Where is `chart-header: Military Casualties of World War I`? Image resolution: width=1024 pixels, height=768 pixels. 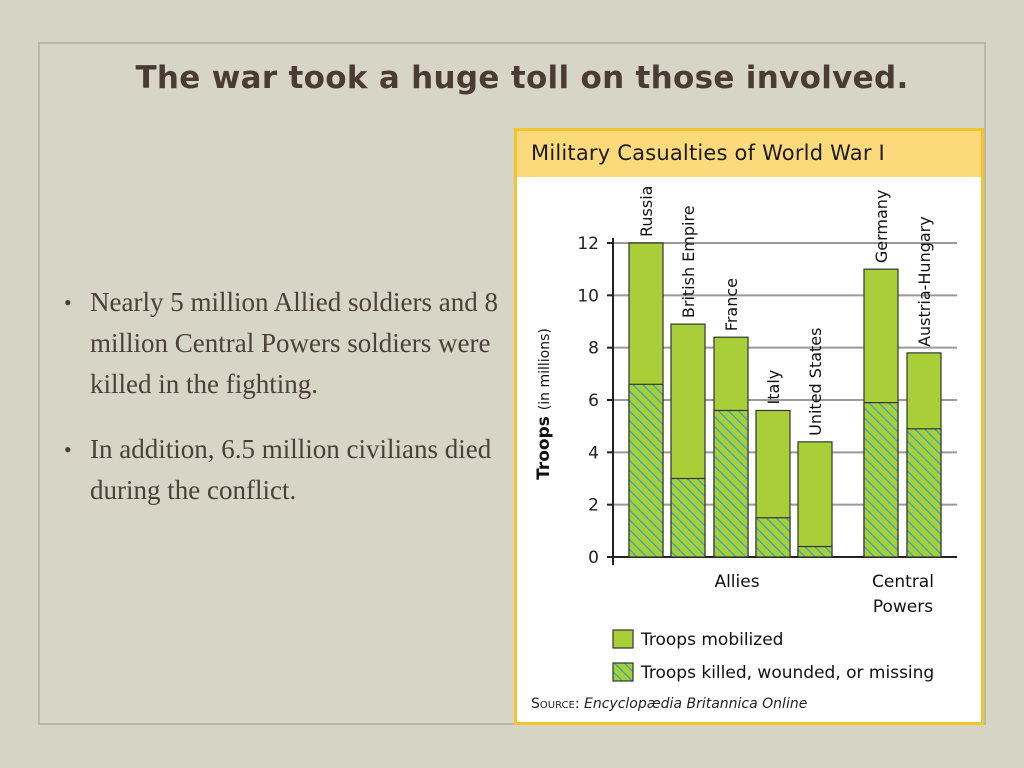 chart-header: Military Casualties of World War I is located at coordinates (749, 154).